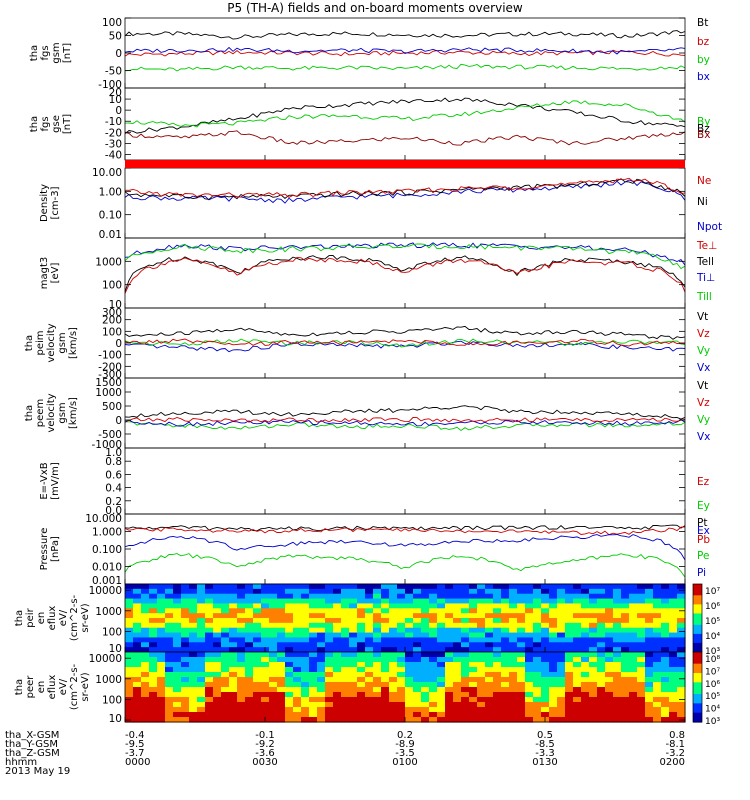  Describe the element at coordinates (703, 60) in the screenshot. I see `legend-entry: by` at that location.